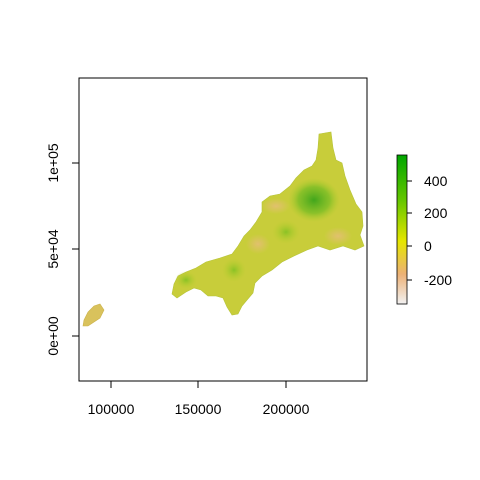  I want to click on island-region, so click(93, 315).